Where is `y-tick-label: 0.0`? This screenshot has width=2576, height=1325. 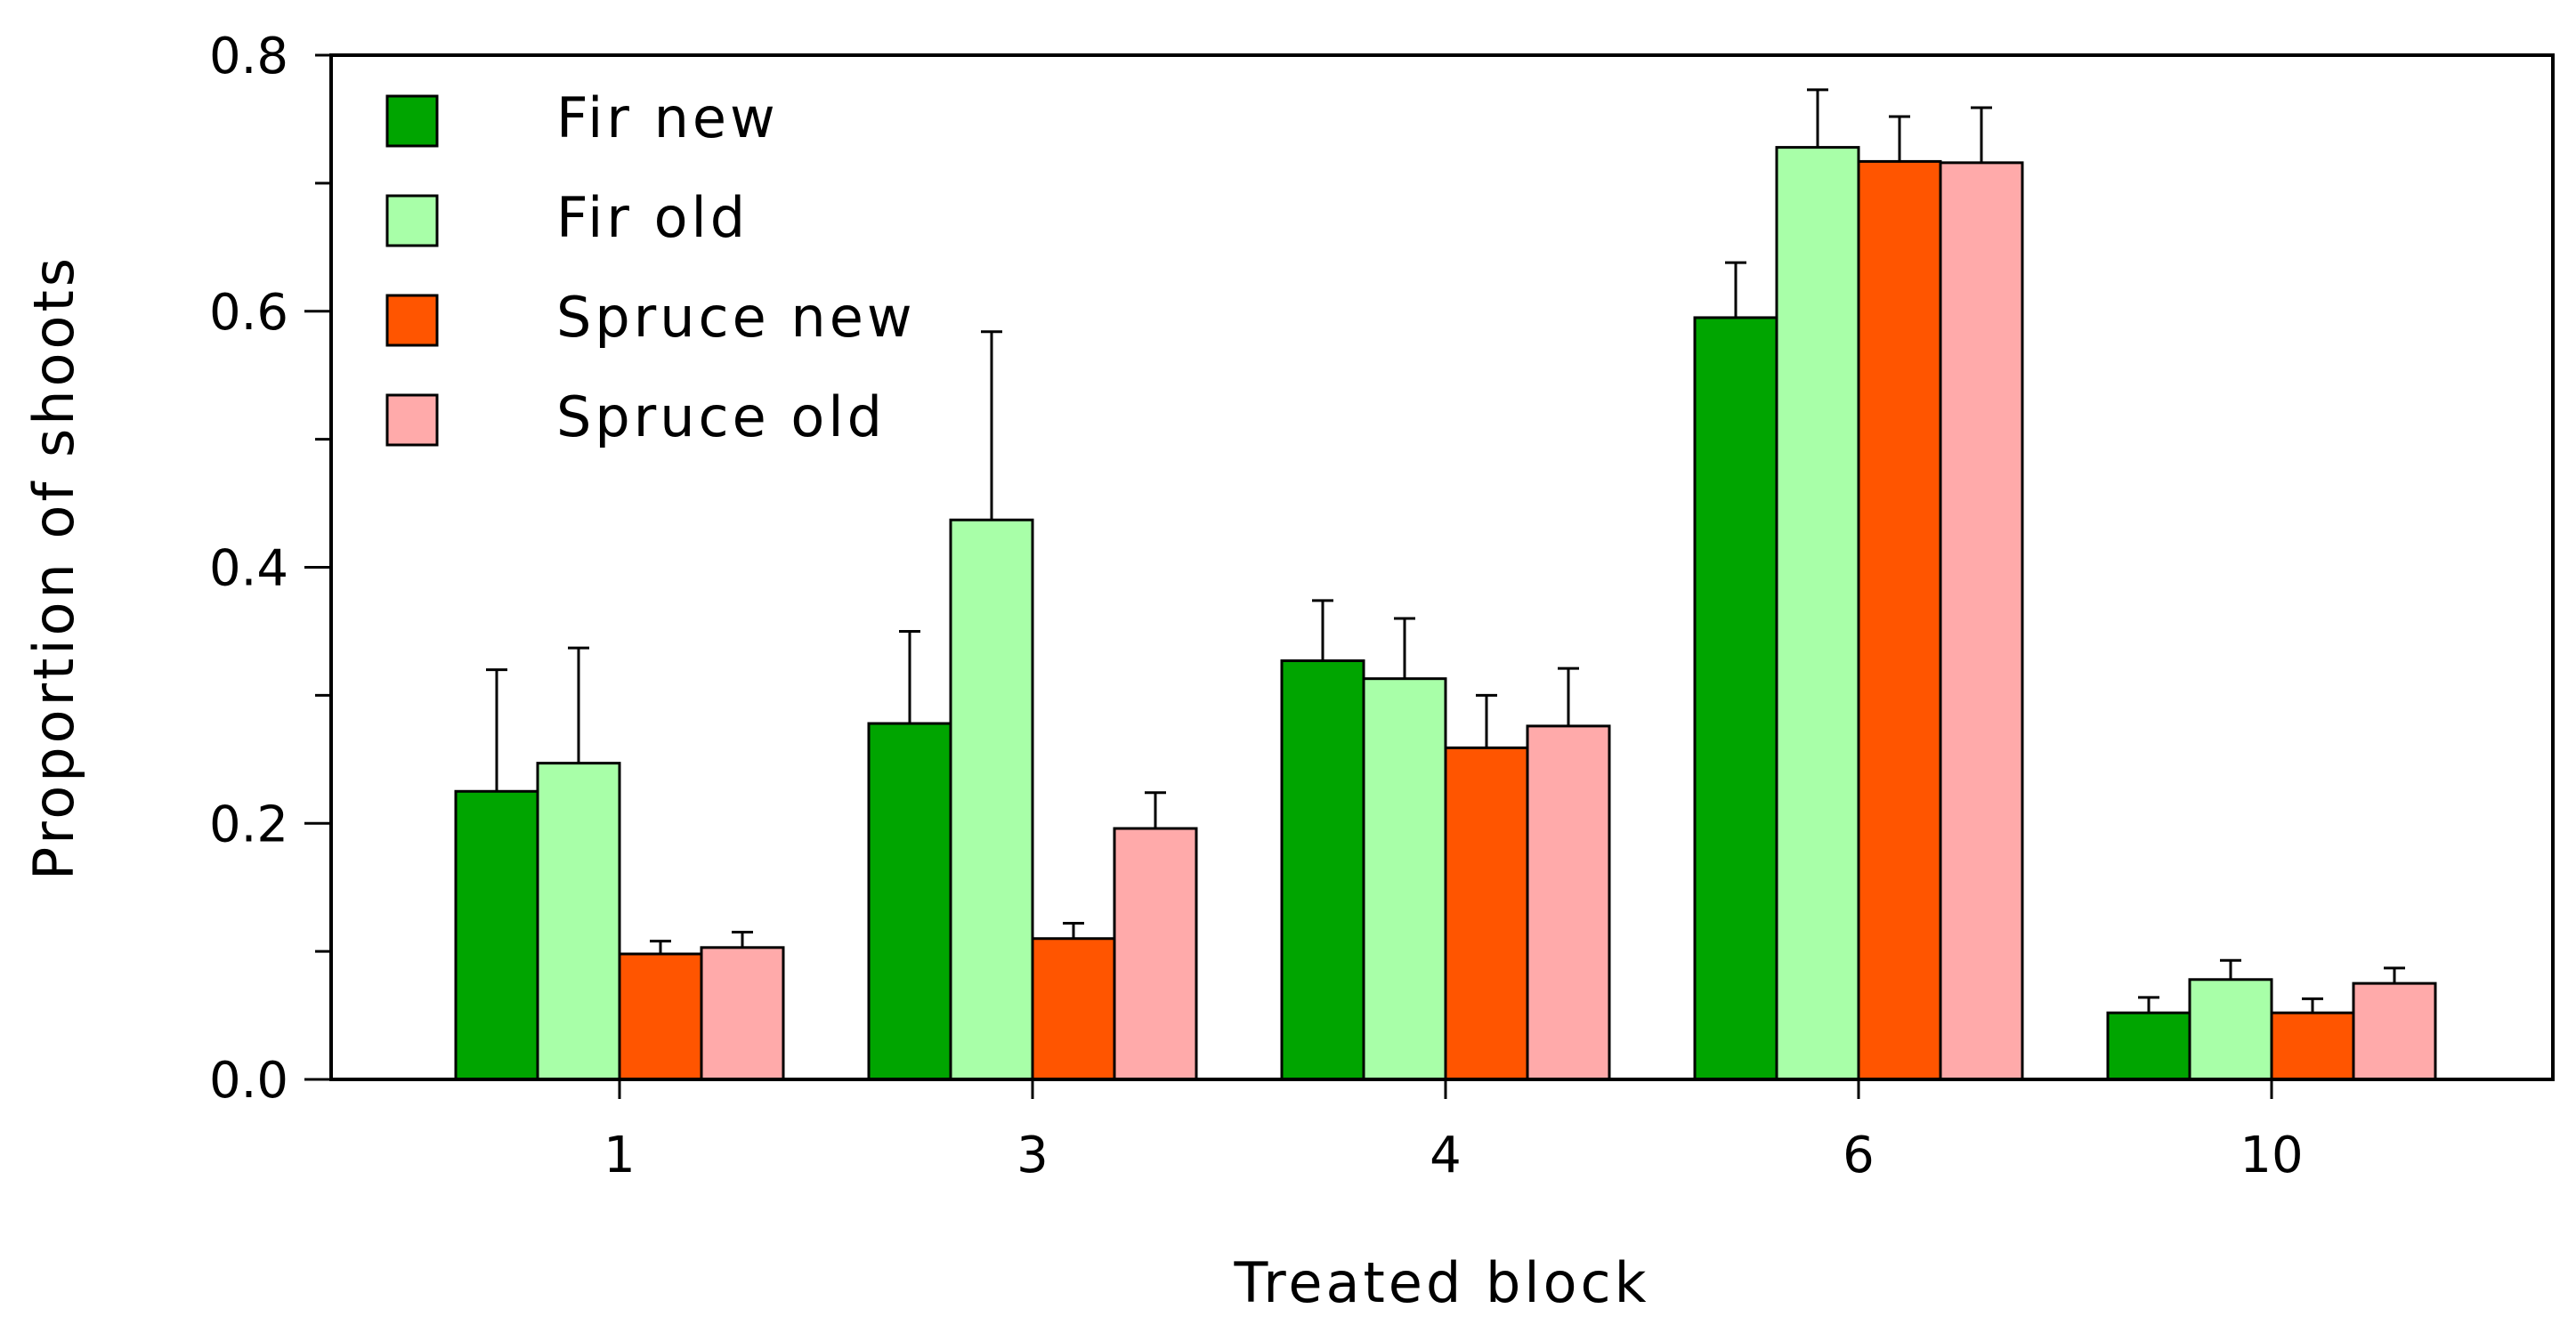
y-tick-label: 0.0 is located at coordinates (249, 1081).